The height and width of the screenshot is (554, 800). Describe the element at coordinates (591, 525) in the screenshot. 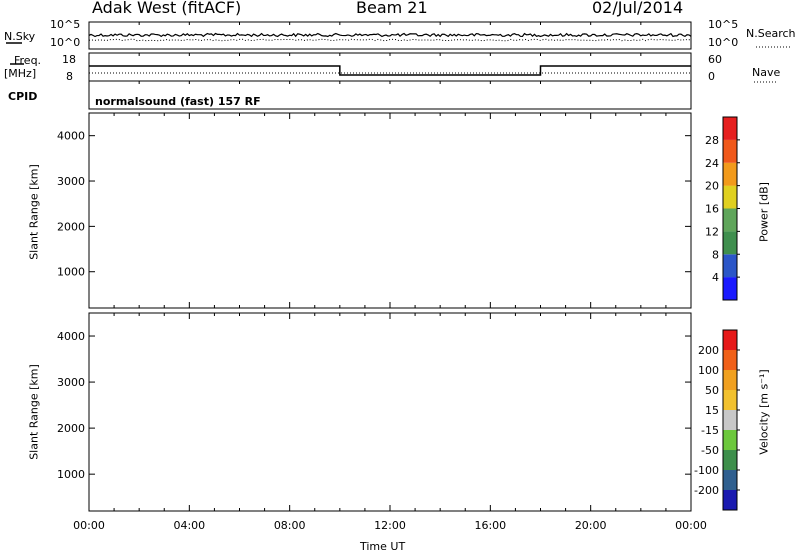

I see `x-tick-label: 20:00` at that location.